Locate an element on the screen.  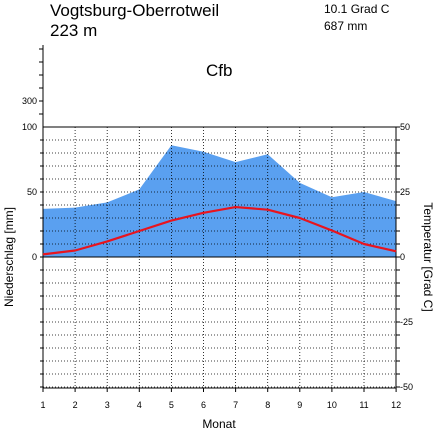
temp-tick-label: 50 is located at coordinates (405, 127).